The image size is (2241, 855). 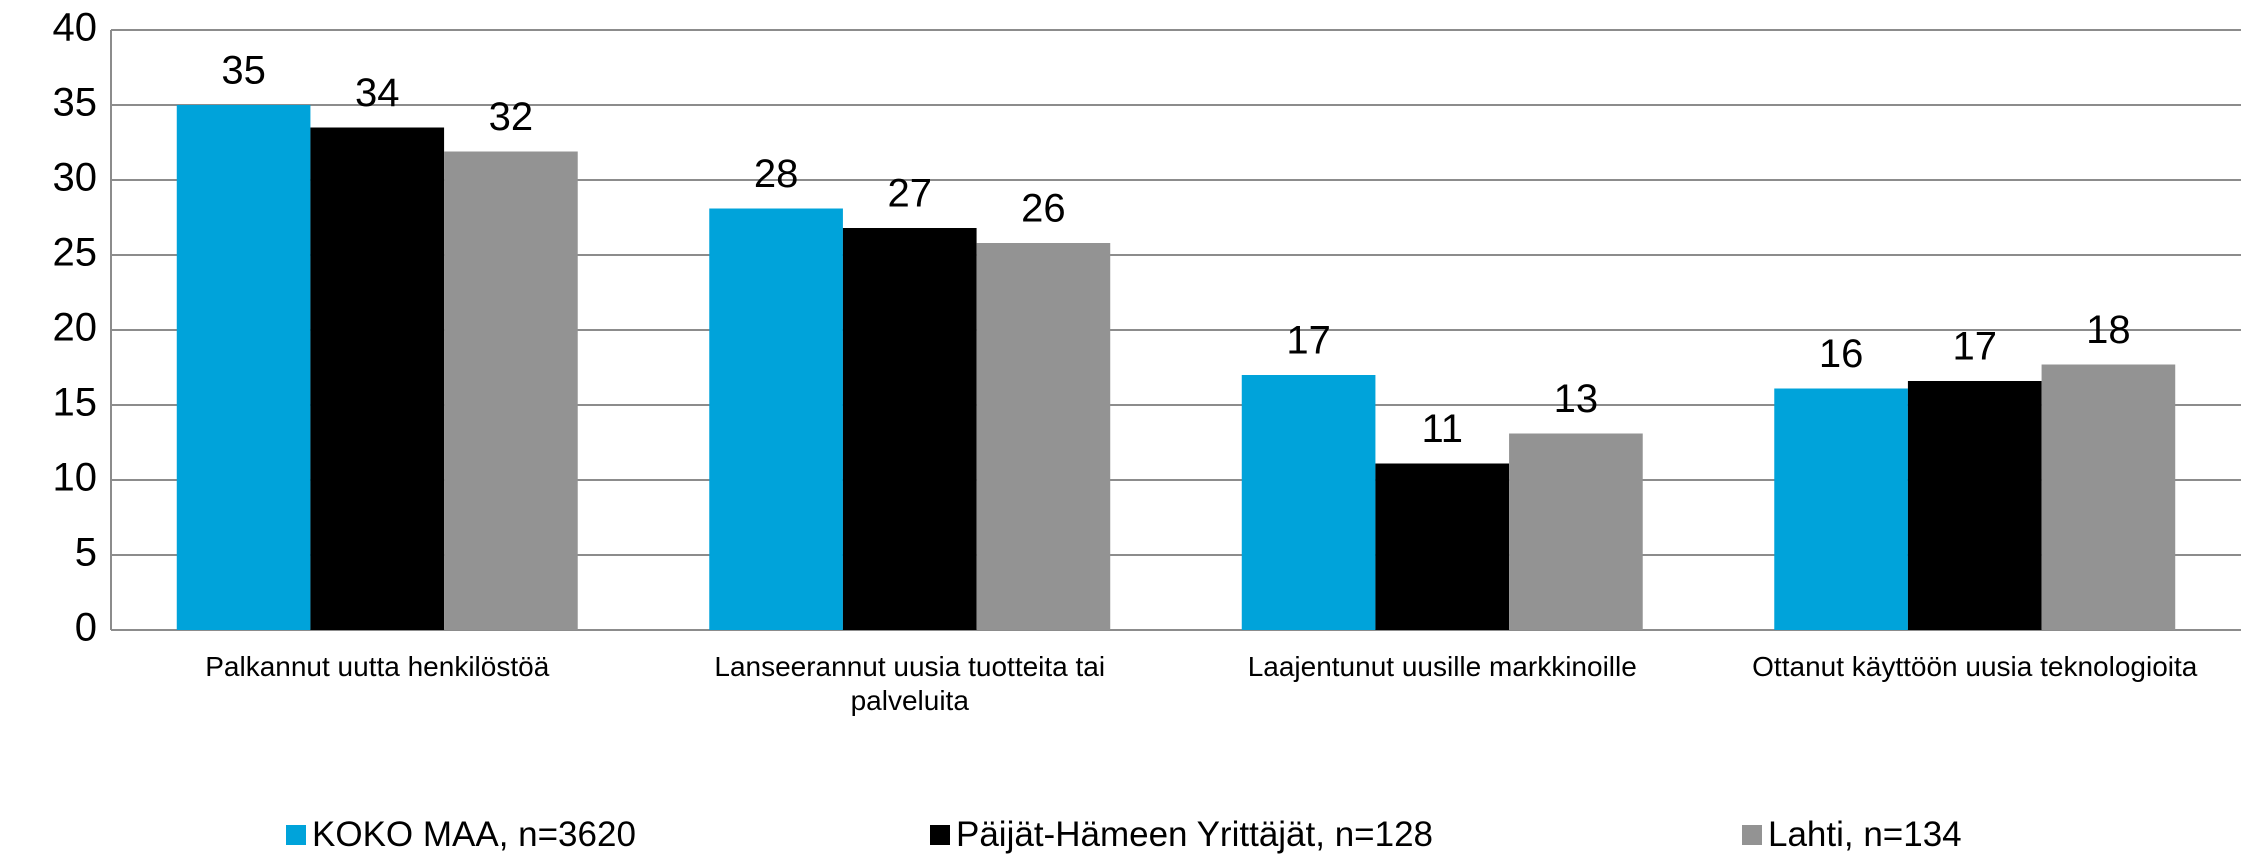 I want to click on x-tick-label: Palkannut uutta henkilöstöä, so click(x=377, y=666).